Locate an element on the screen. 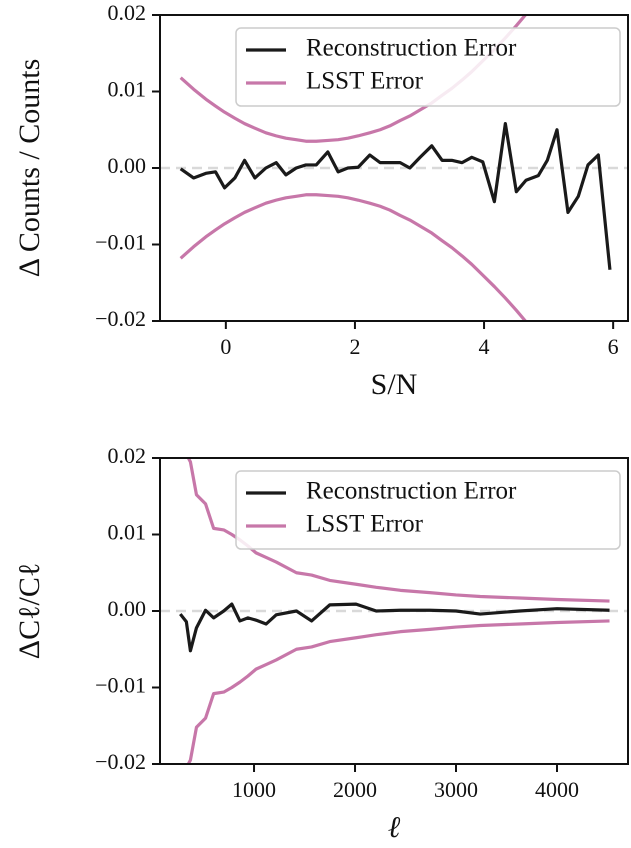 Image resolution: width=631 pixels, height=848 pixels. y-axis-label: ΔCℓ/Cℓ is located at coordinates (29, 611).